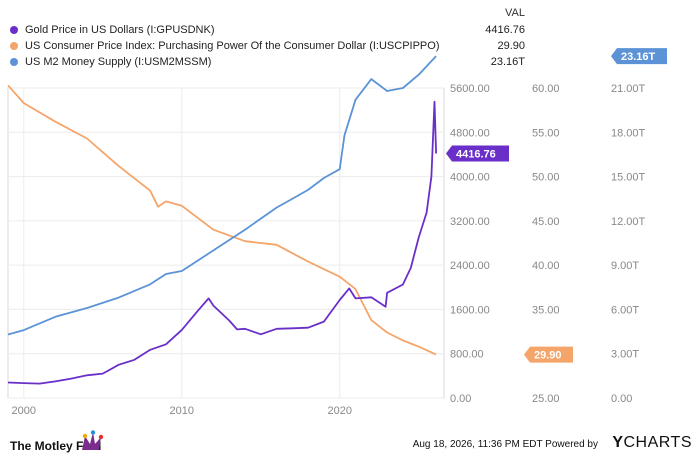  What do you see at coordinates (507, 62) in the screenshot?
I see `legend-value: 23.16T` at bounding box center [507, 62].